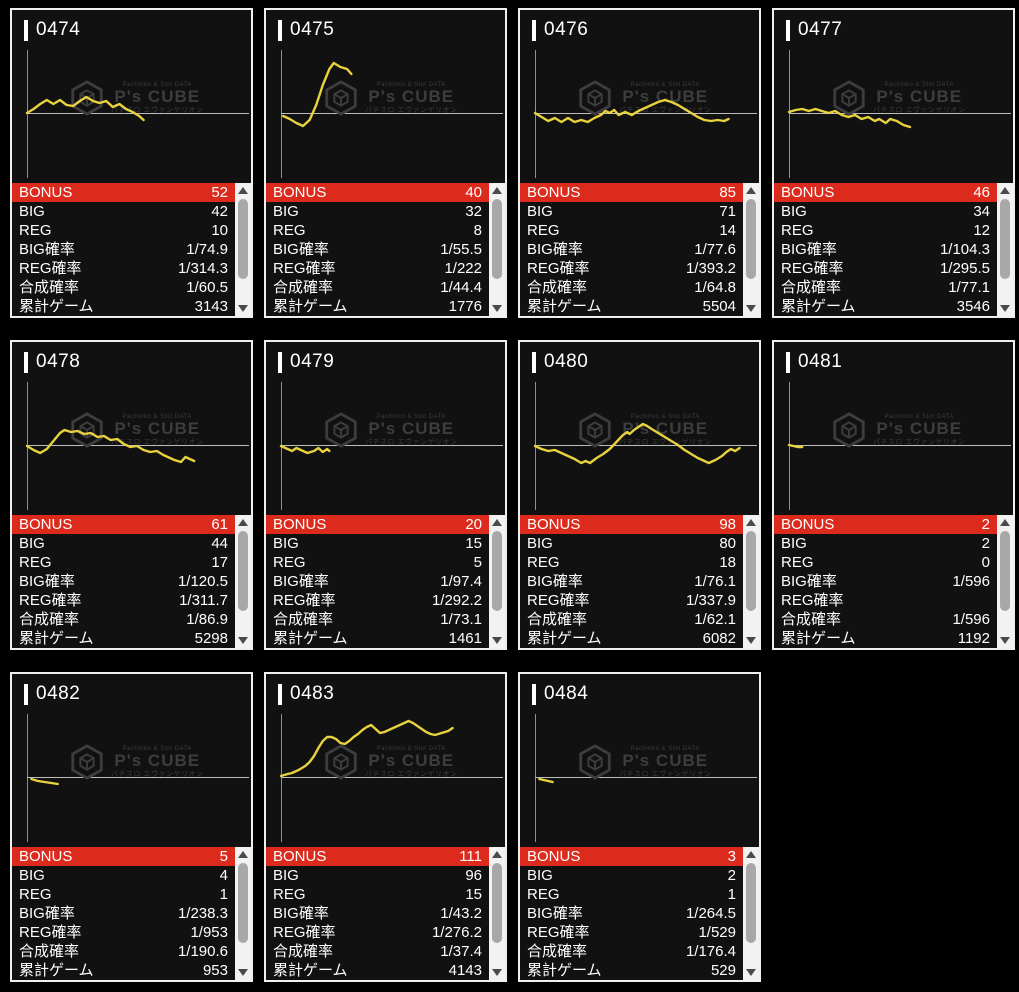  What do you see at coordinates (639, 543) in the screenshot?
I see `table-row-big: BIG 80` at bounding box center [639, 543].